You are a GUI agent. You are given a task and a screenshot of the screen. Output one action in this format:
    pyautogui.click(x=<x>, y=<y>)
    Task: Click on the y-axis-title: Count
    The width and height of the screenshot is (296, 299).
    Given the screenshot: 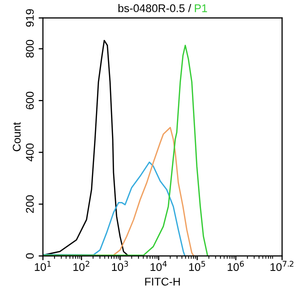 What is the action you would take?
    pyautogui.click(x=16, y=137)
    